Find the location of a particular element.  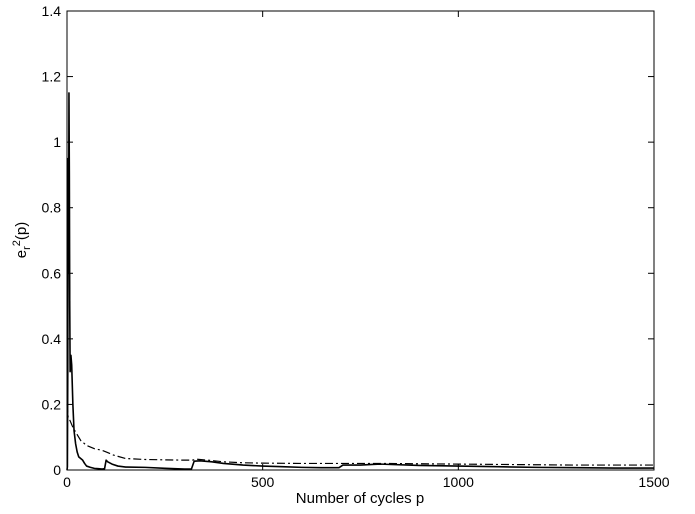

y-axis-label: er2(p) is located at coordinates (22, 240).